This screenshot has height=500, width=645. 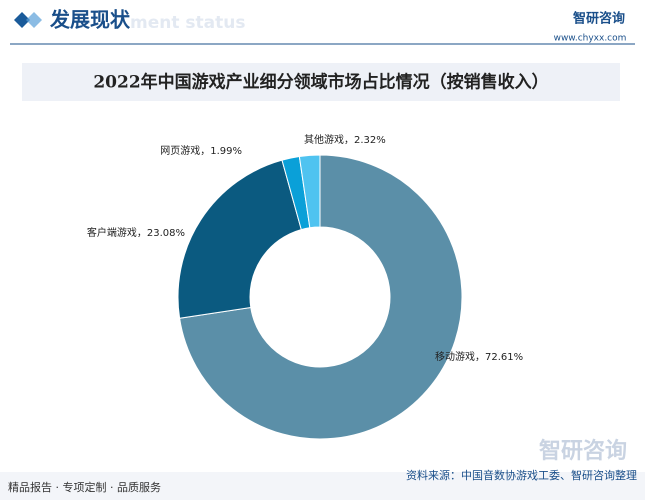 I want to click on footer-band, so click(x=322, y=486).